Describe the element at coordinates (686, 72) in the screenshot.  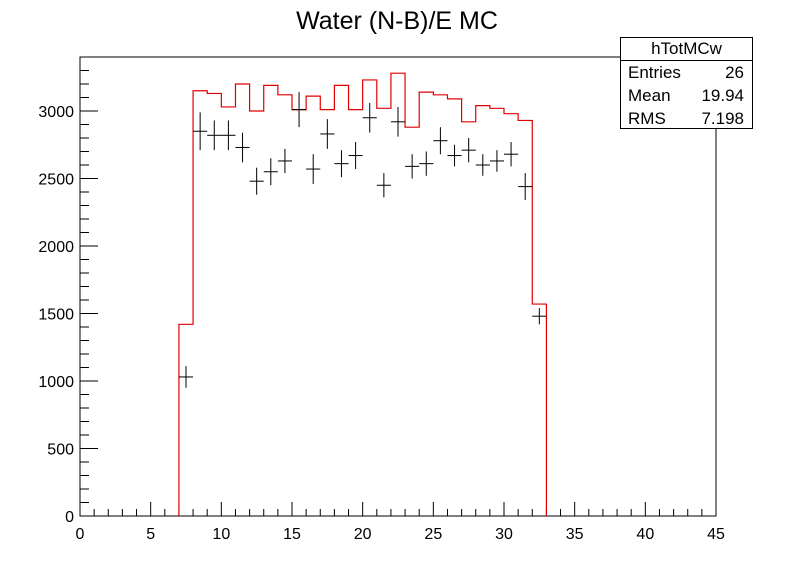
I see `stats-row-entries: Entries 26` at that location.